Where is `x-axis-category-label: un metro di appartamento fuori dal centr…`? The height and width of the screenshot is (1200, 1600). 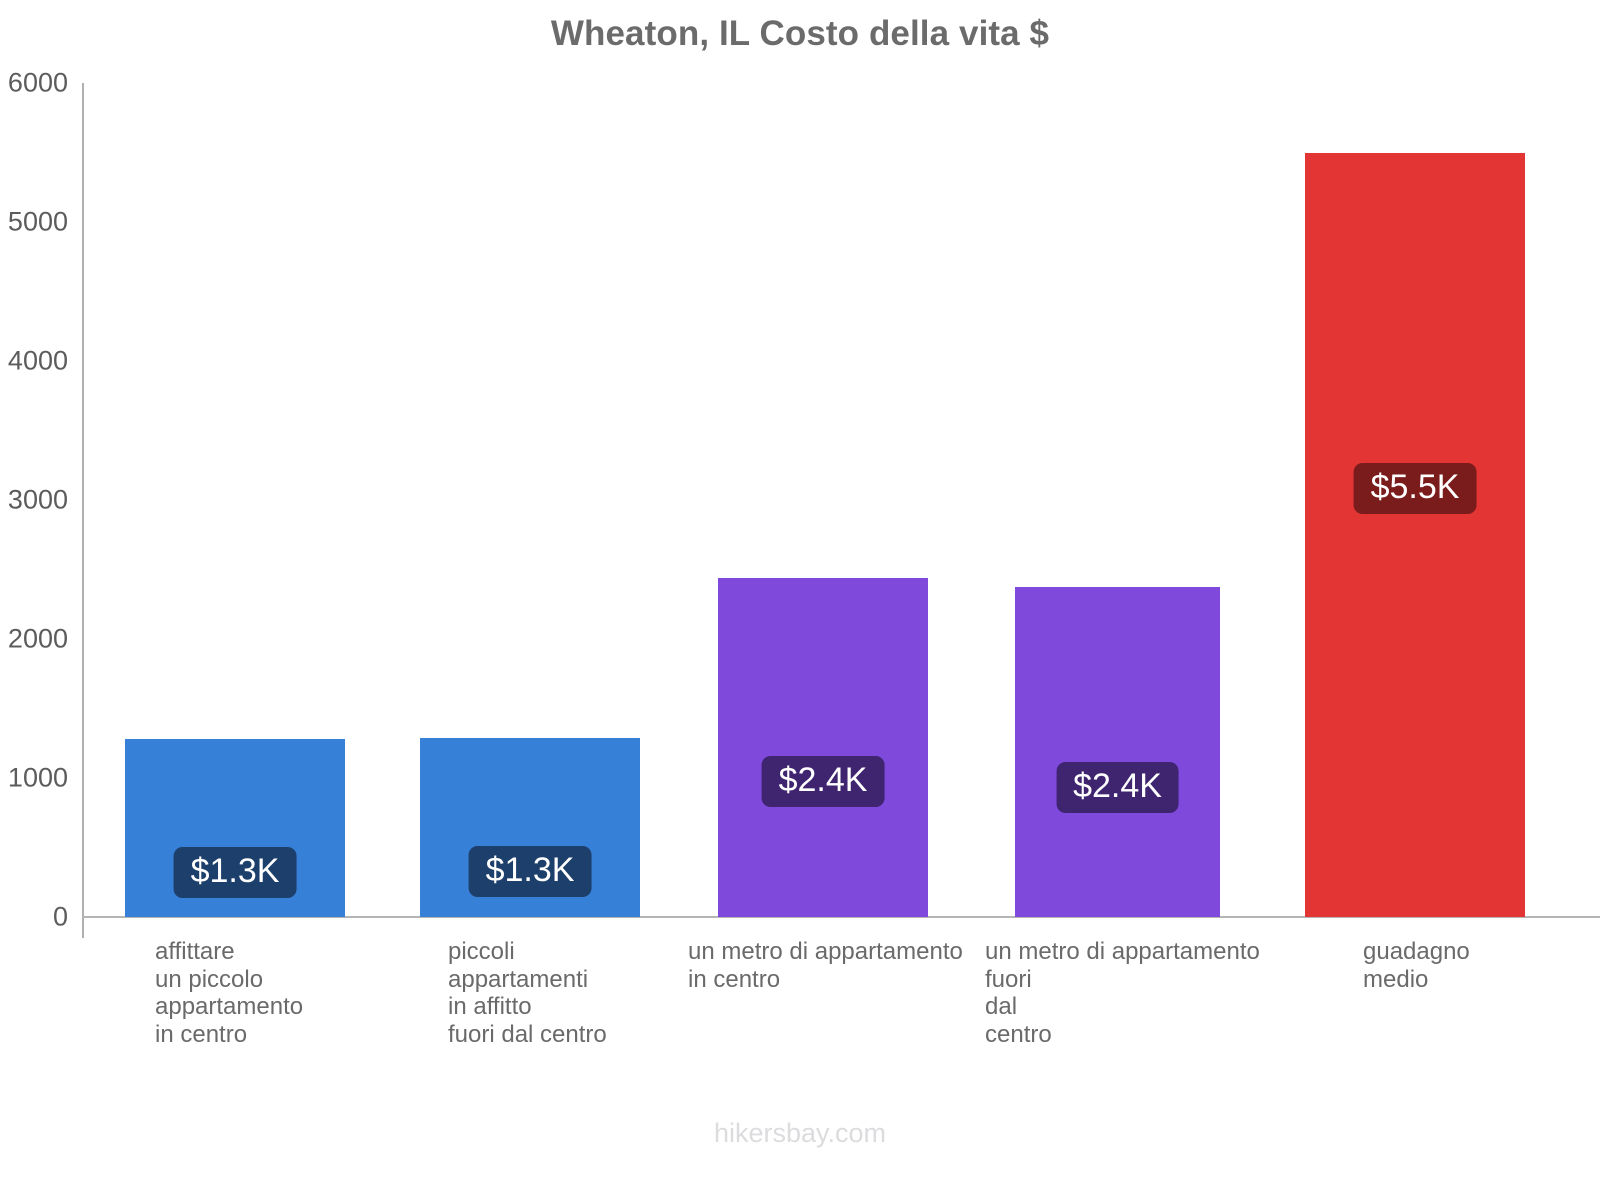 x-axis-category-label: un metro di appartamento fuori dal centr… is located at coordinates (1122, 993).